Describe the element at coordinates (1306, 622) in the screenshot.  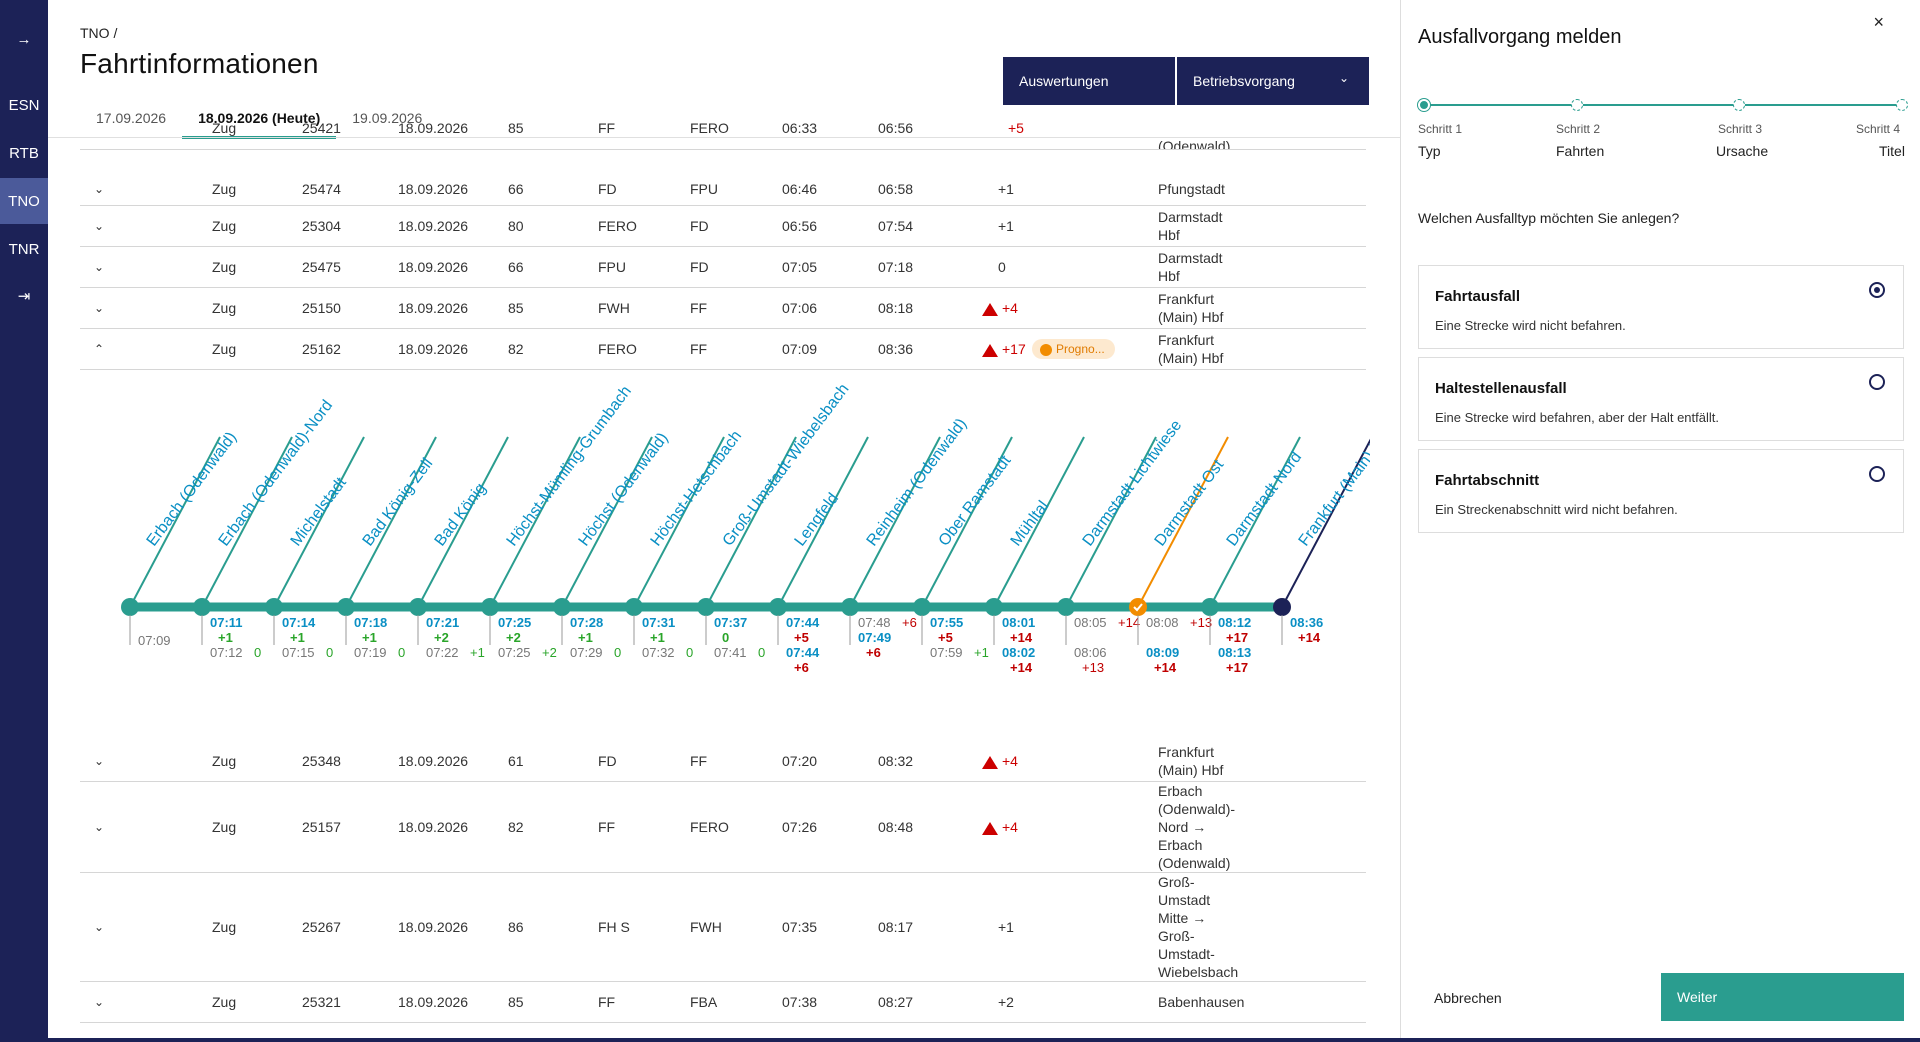
I see `arrival-time: 08:36` at that location.